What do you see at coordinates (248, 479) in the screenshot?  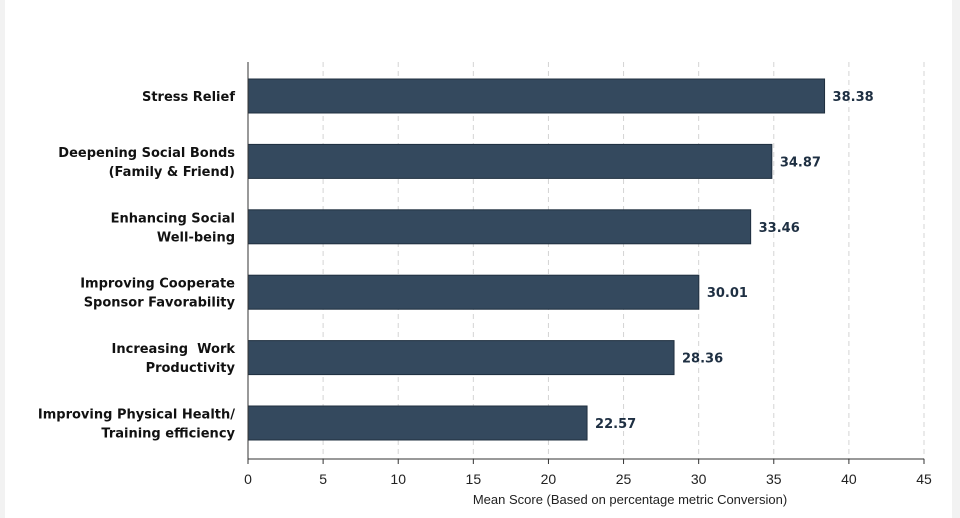 I see `x-tick-label: 0` at bounding box center [248, 479].